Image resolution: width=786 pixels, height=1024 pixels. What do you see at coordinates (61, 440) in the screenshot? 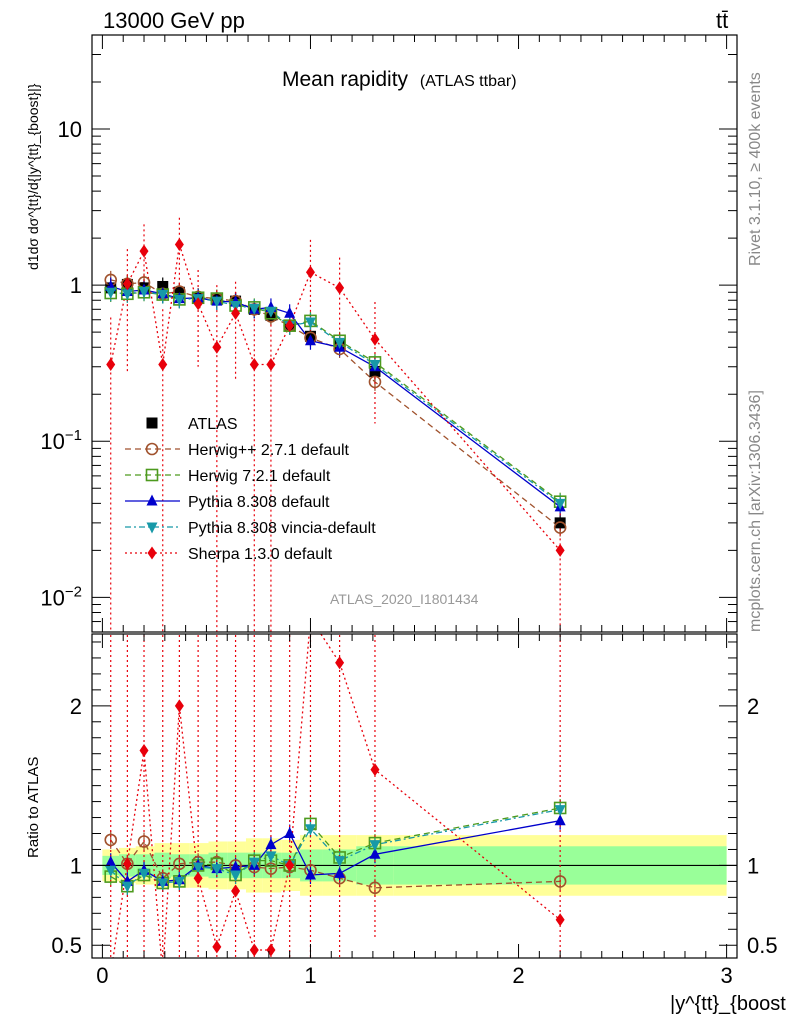
I see `y-tick-label: 10⁻¹` at bounding box center [61, 440].